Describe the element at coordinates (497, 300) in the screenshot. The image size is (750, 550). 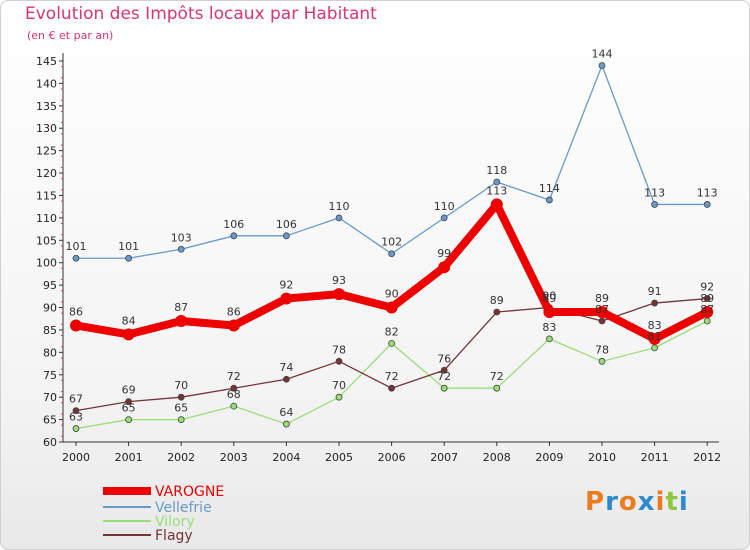
I see `data-label-flagy: 89` at that location.